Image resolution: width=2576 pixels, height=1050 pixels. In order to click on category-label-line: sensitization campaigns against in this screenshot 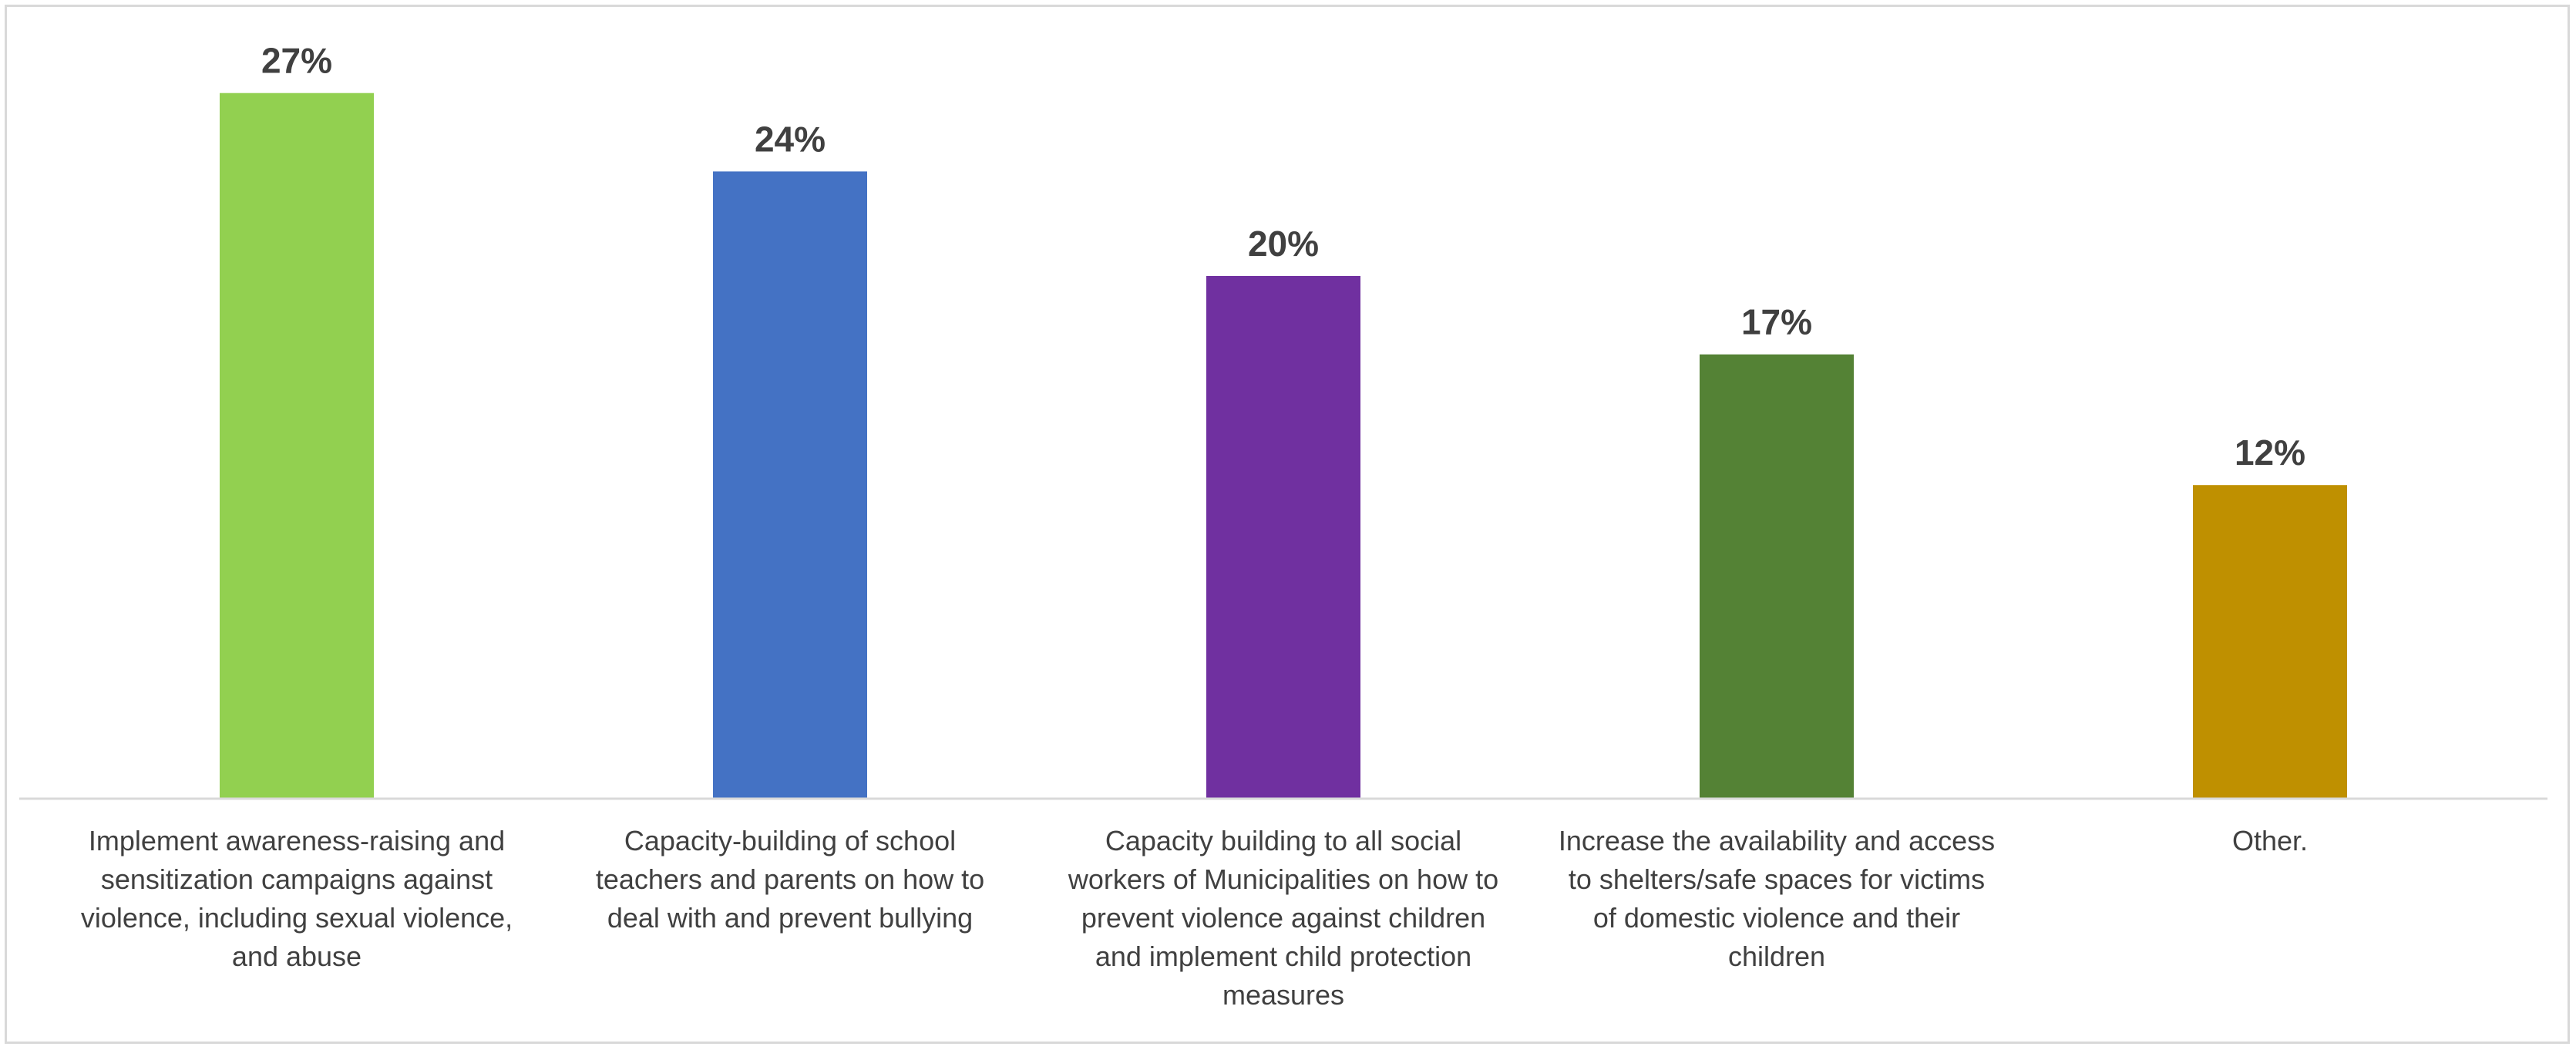, I will do `click(297, 879)`.